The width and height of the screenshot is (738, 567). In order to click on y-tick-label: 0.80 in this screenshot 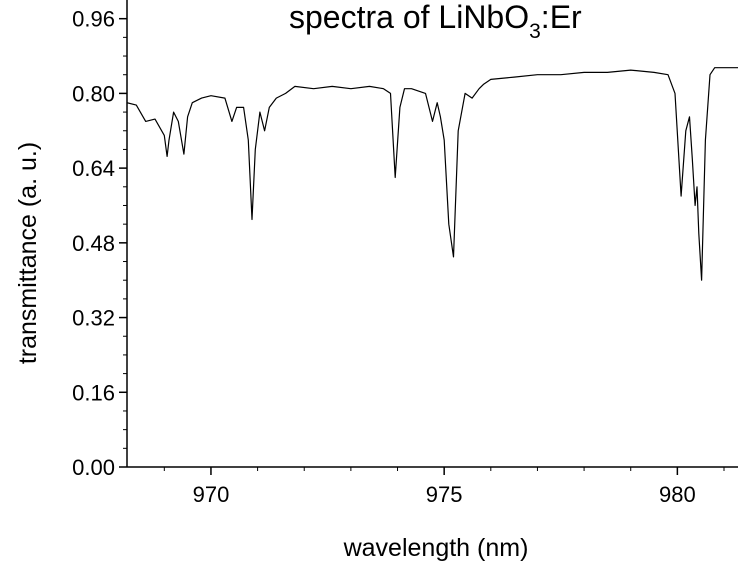, I will do `click(93, 93)`.